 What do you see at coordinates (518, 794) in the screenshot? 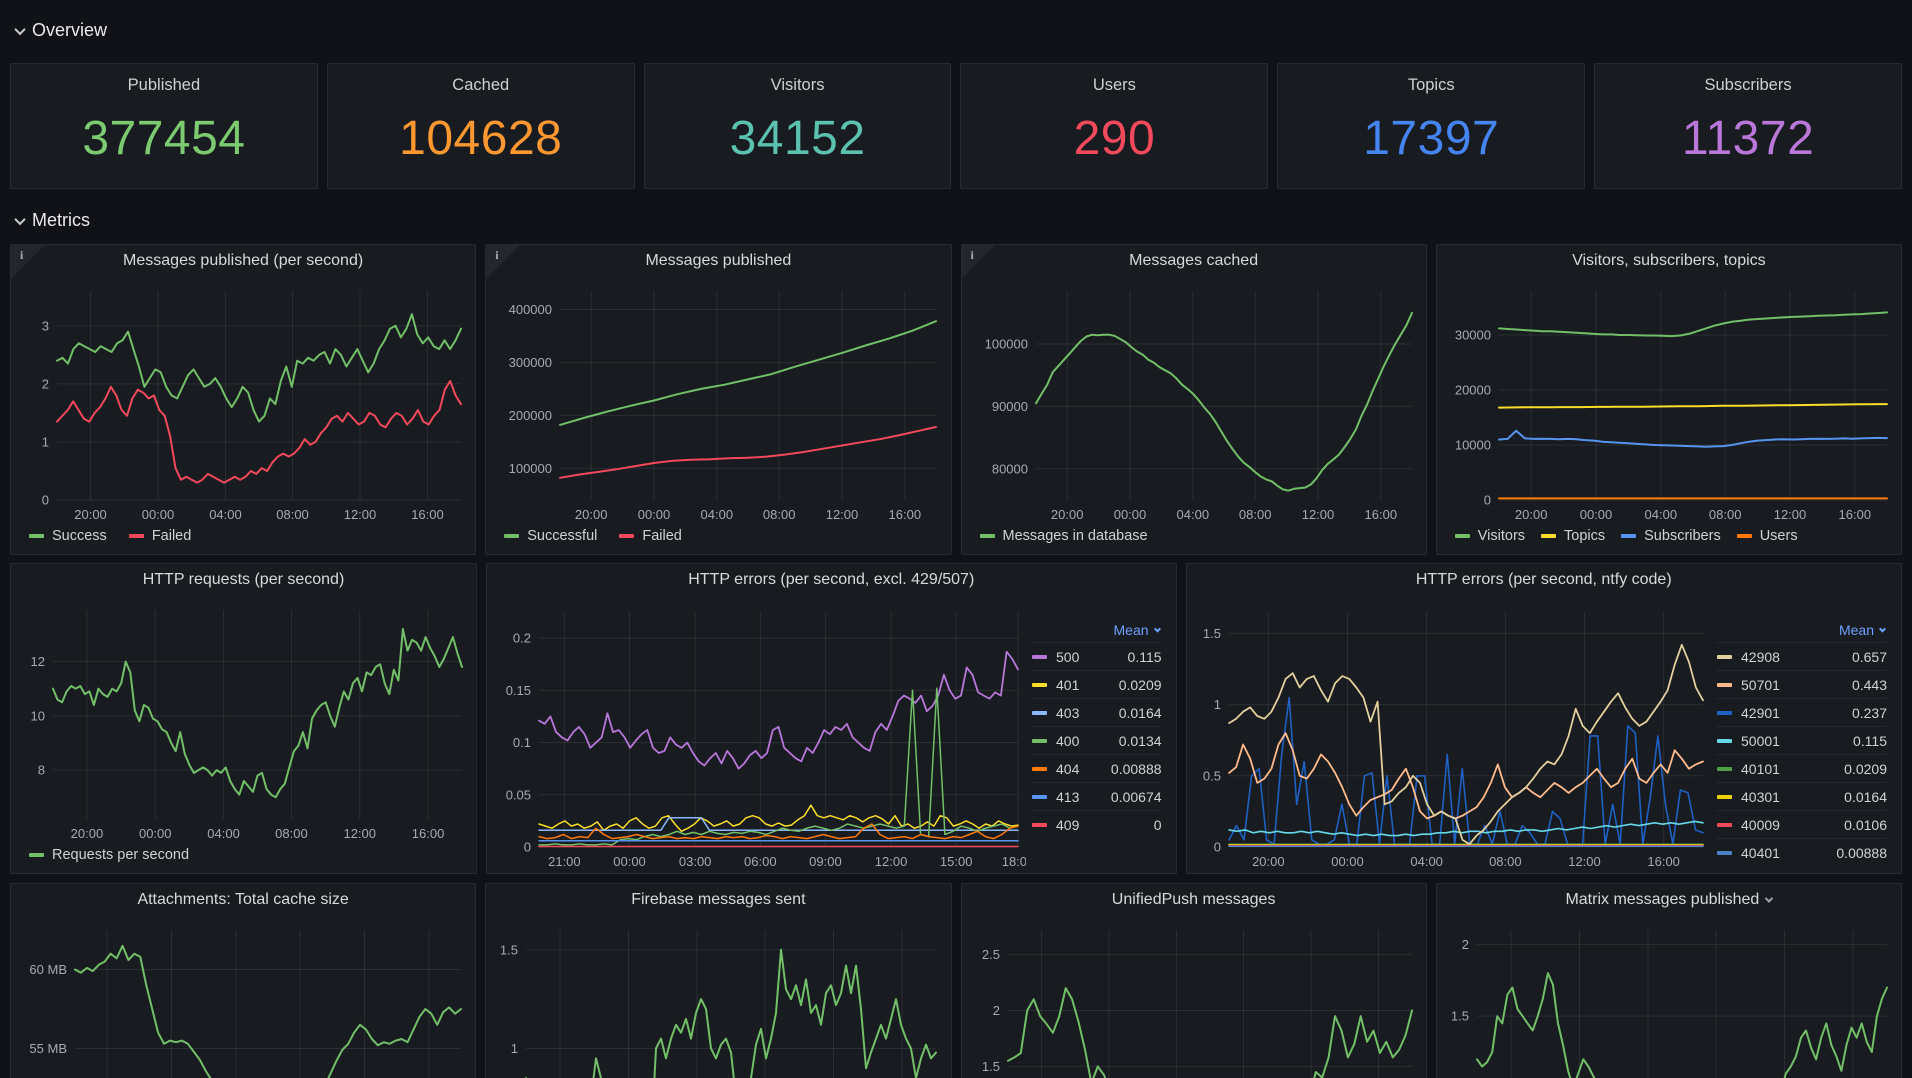
I see `svg-text: 0.05` at bounding box center [518, 794].